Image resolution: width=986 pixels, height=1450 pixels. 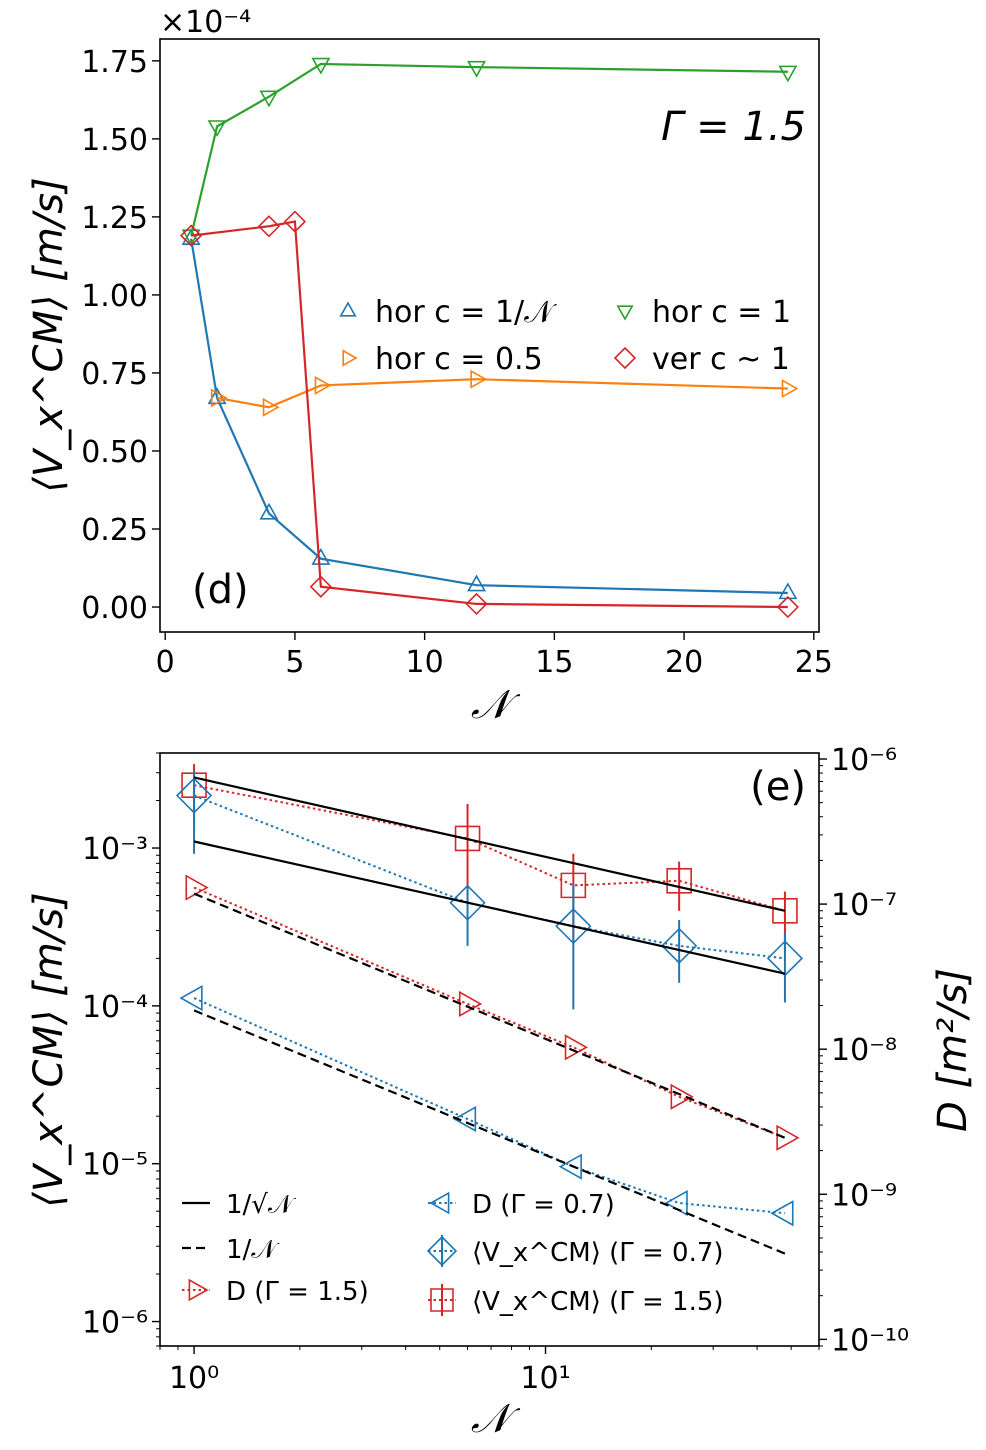 I want to click on panel-d-xtick-label: 15, so click(x=554, y=662).